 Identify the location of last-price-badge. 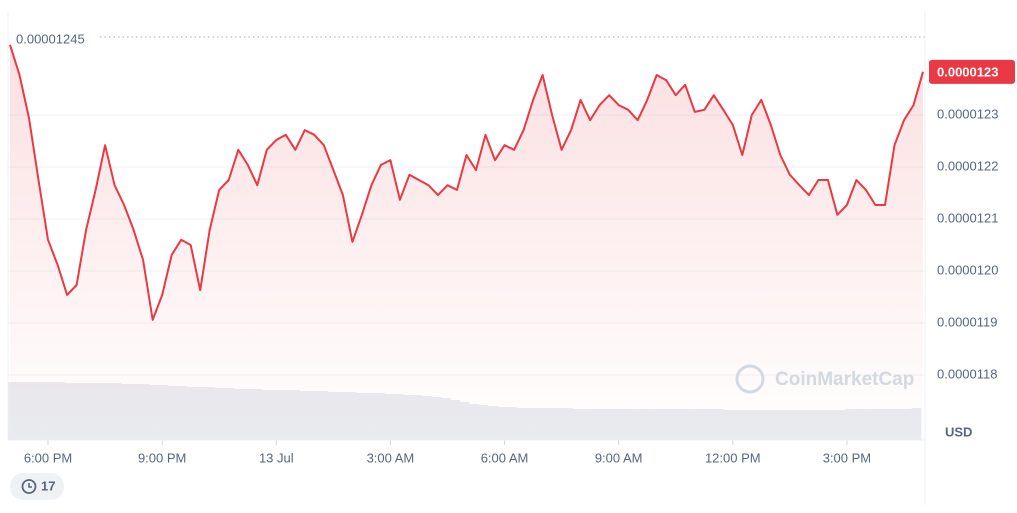
(972, 71).